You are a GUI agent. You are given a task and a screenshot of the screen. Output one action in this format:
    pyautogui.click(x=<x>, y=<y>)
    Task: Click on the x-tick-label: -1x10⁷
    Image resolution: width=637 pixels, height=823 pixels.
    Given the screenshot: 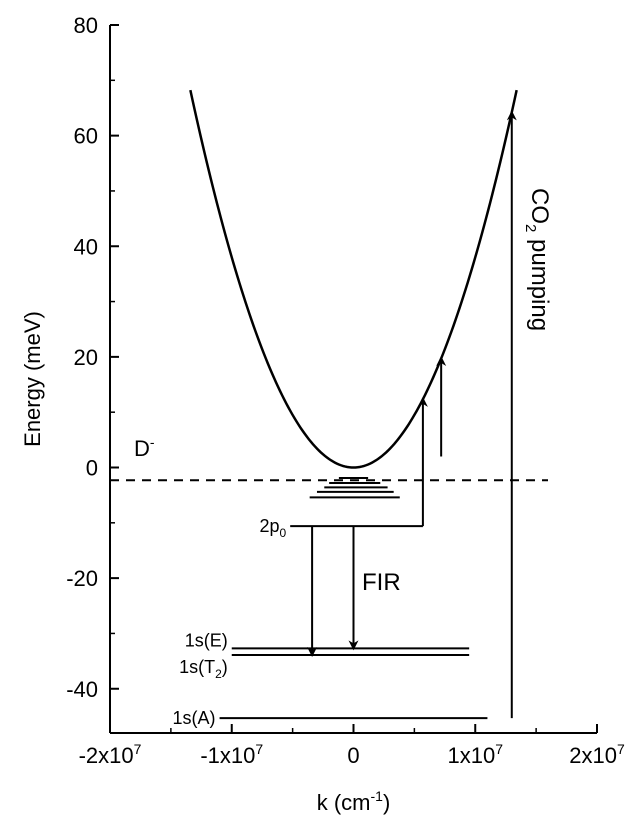 What is the action you would take?
    pyautogui.click(x=231, y=754)
    